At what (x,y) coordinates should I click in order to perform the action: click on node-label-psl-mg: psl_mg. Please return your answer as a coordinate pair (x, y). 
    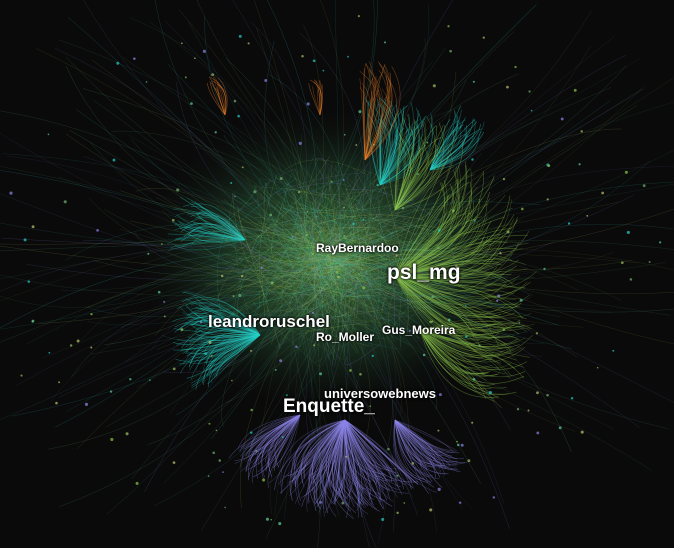
    Looking at the image, I should click on (424, 272).